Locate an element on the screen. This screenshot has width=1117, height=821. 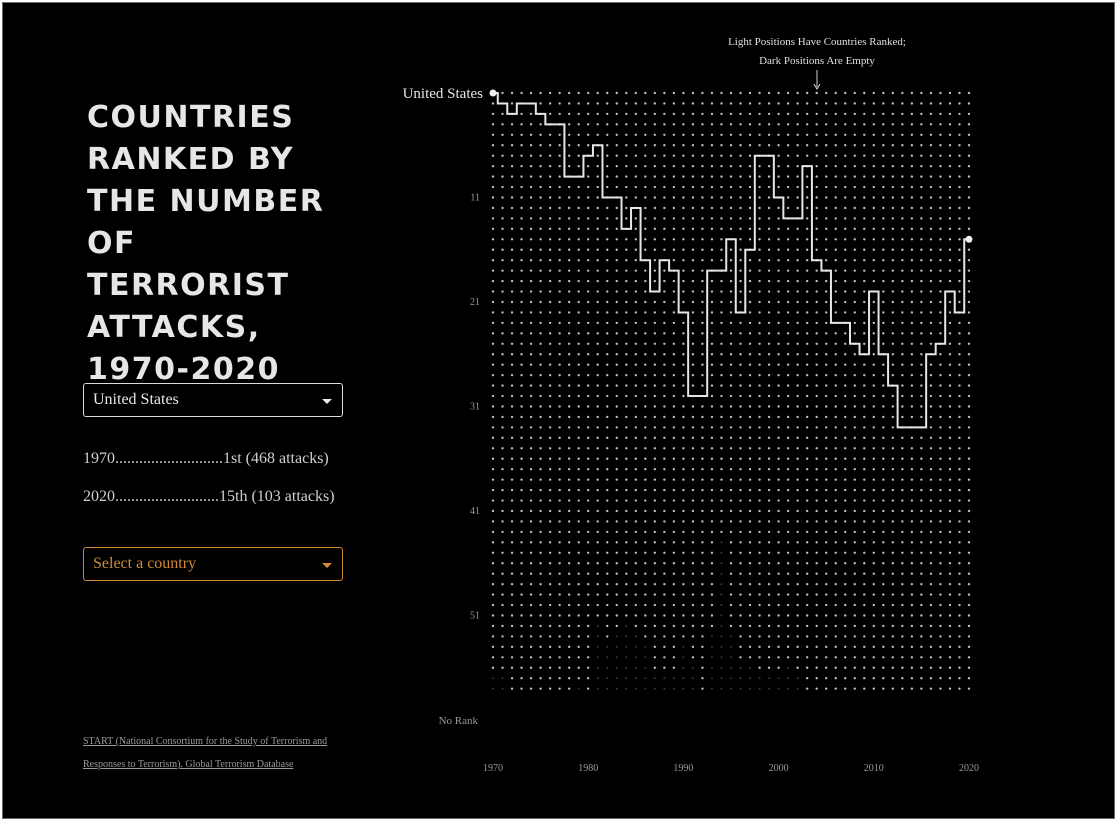
country-select: United States is located at coordinates (213, 400).